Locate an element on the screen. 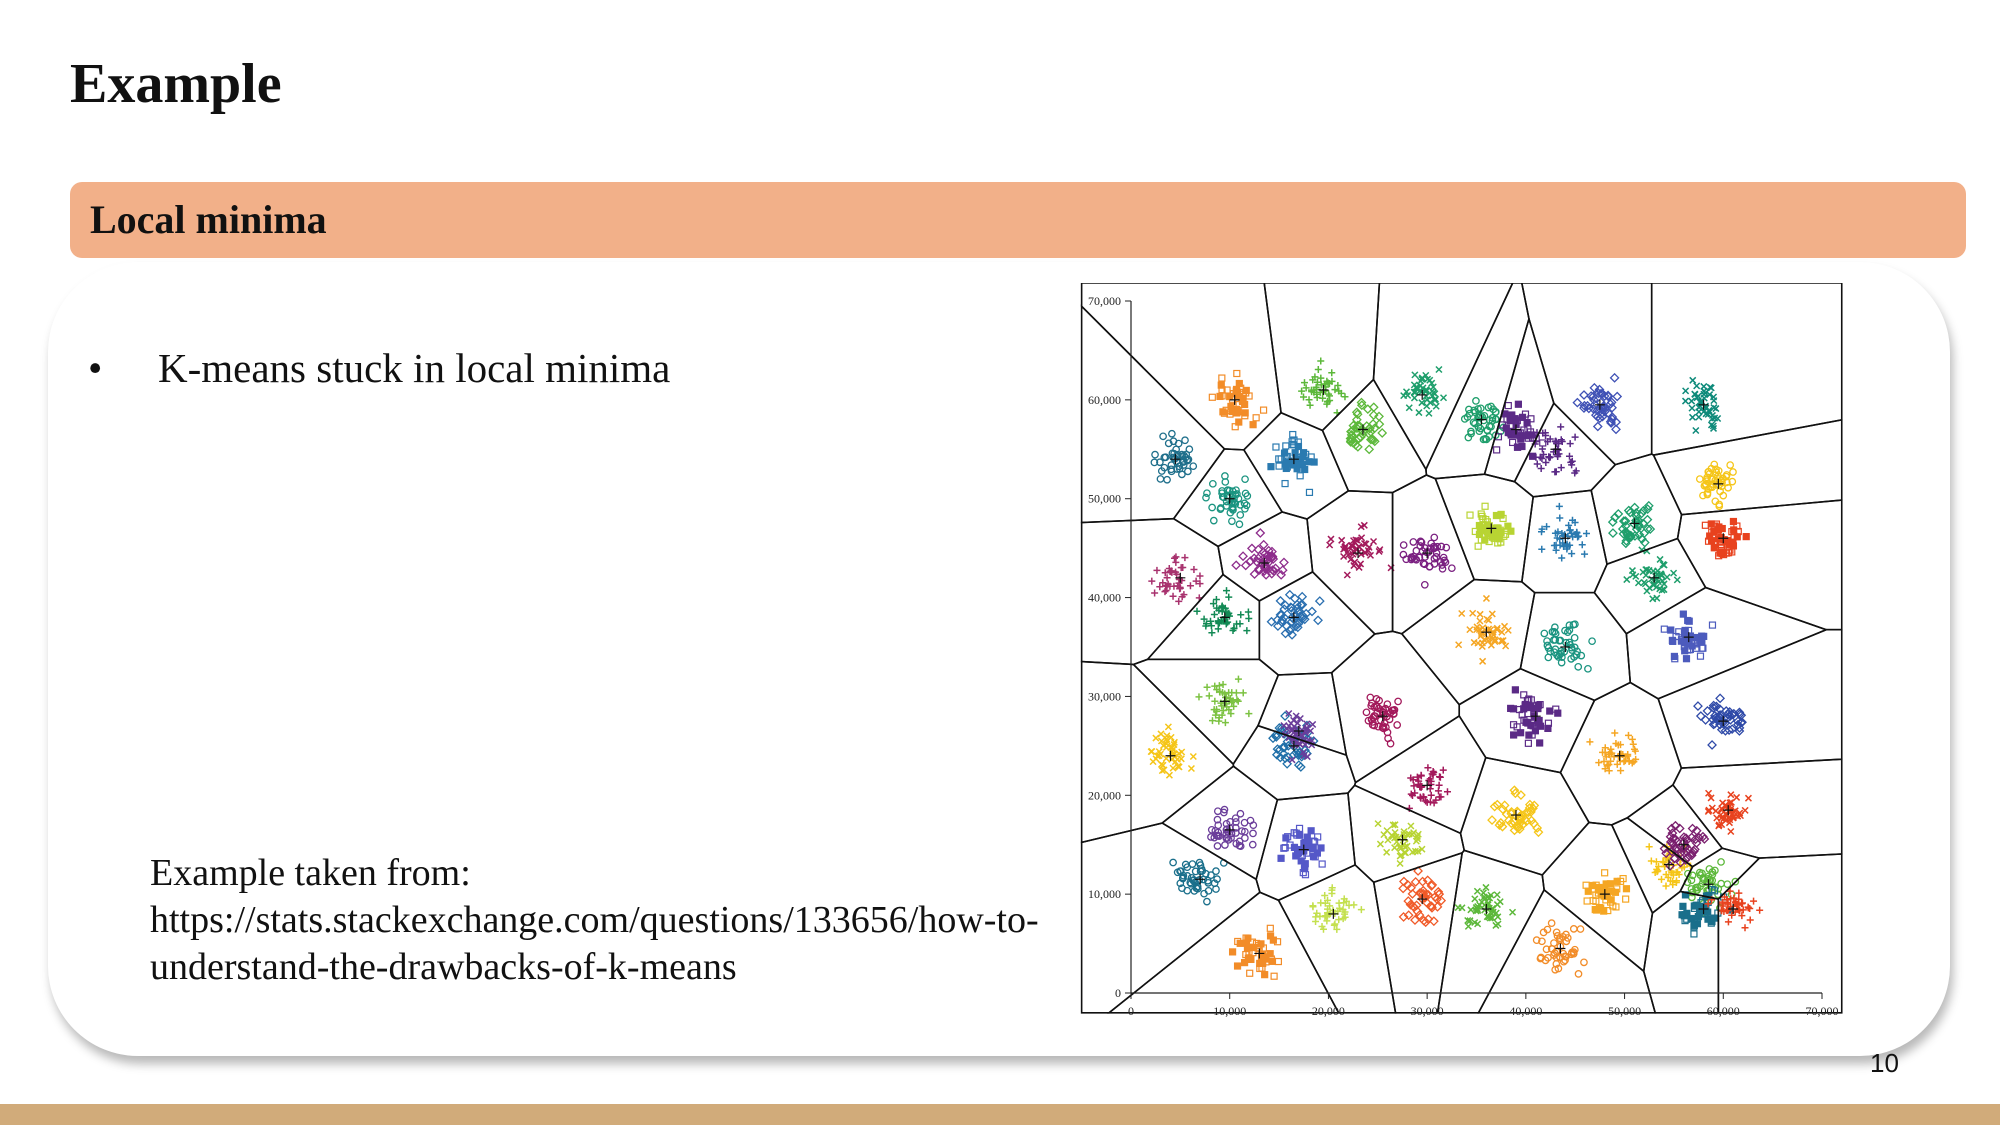 This screenshot has width=2000, height=1125. cluster-43-point is located at coordinates (1335, 924).